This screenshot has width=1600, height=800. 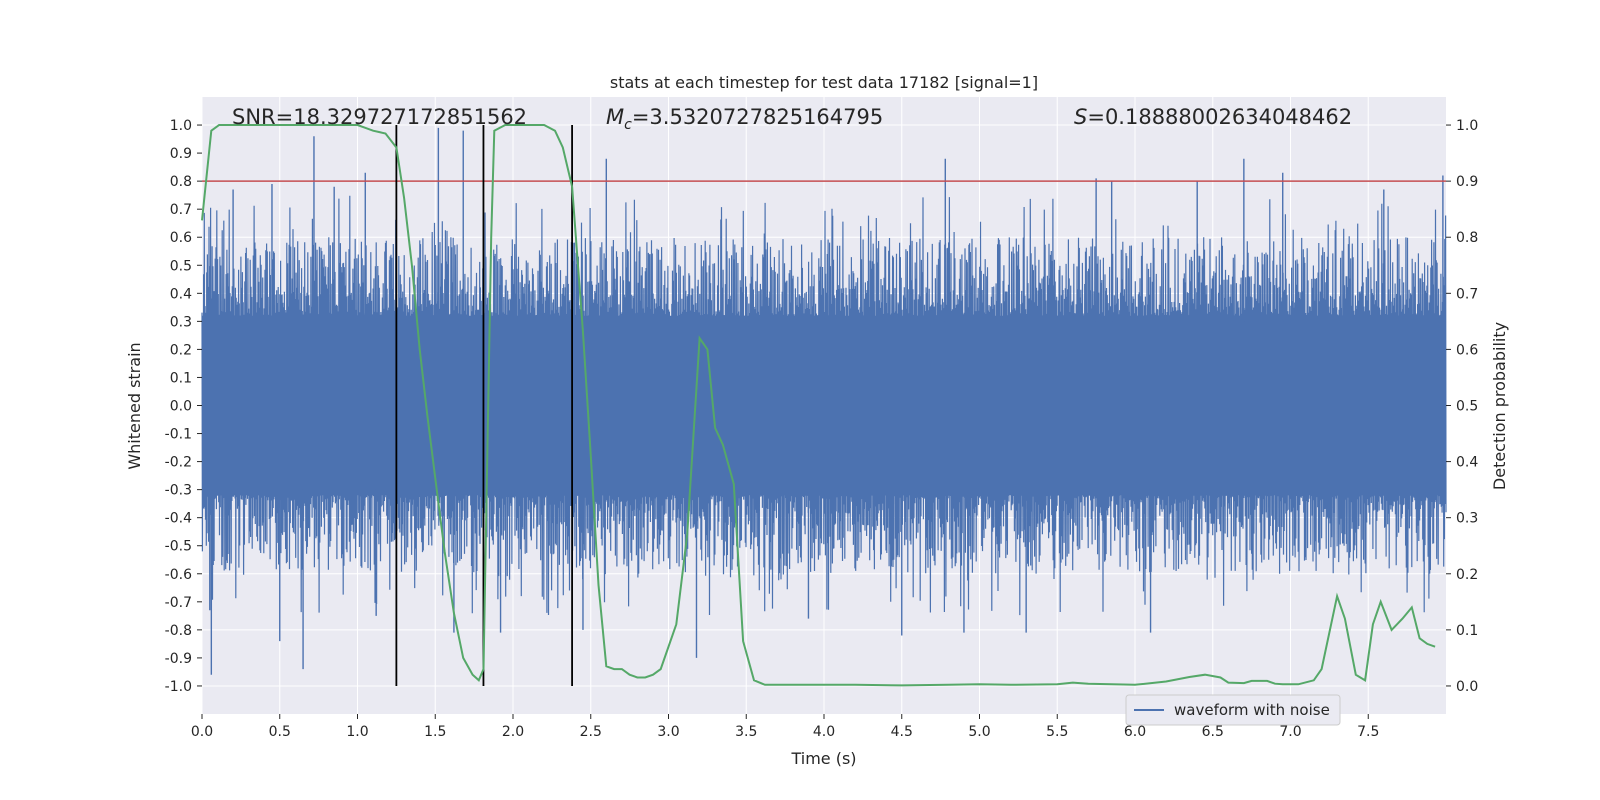 I want to click on s-statistic-annotation: S=0.18888002634048462, so click(x=1213, y=117).